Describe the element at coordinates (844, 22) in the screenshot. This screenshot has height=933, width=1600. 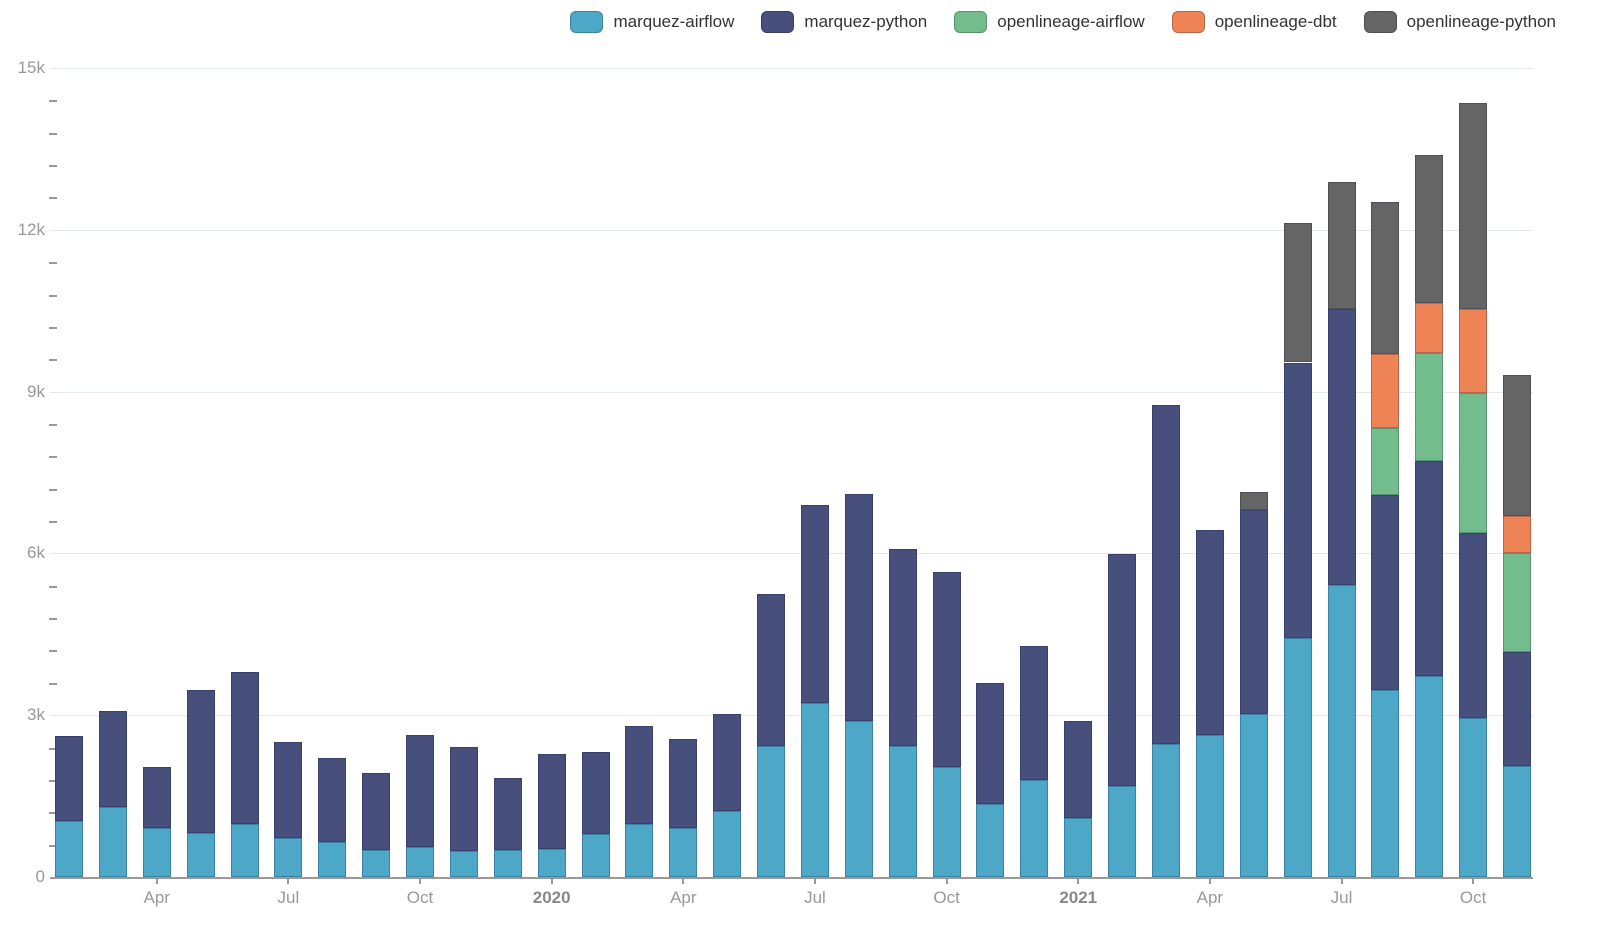
I see `legend-item-marquez-python: marquez-python` at that location.